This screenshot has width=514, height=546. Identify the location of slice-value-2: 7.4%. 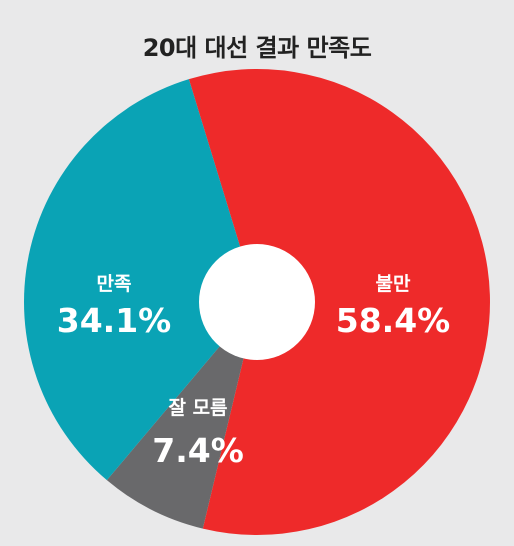
(198, 450).